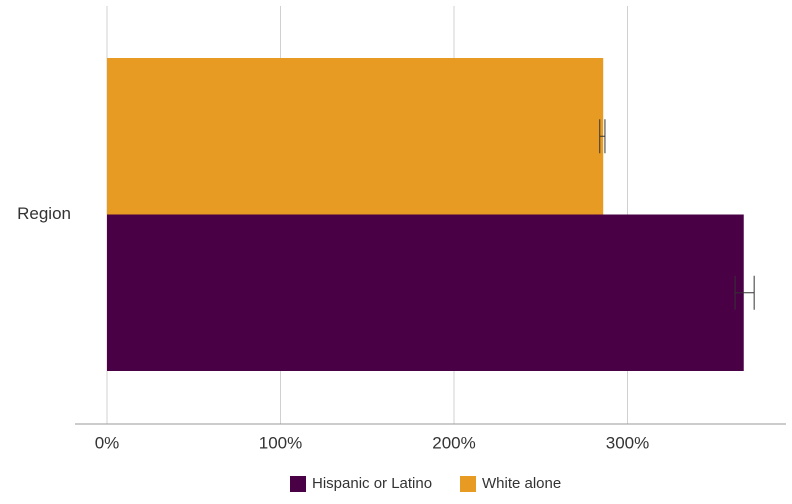  Describe the element at coordinates (372, 442) in the screenshot. I see `x-tick-labels: 0% 100% 200% 300%` at that location.